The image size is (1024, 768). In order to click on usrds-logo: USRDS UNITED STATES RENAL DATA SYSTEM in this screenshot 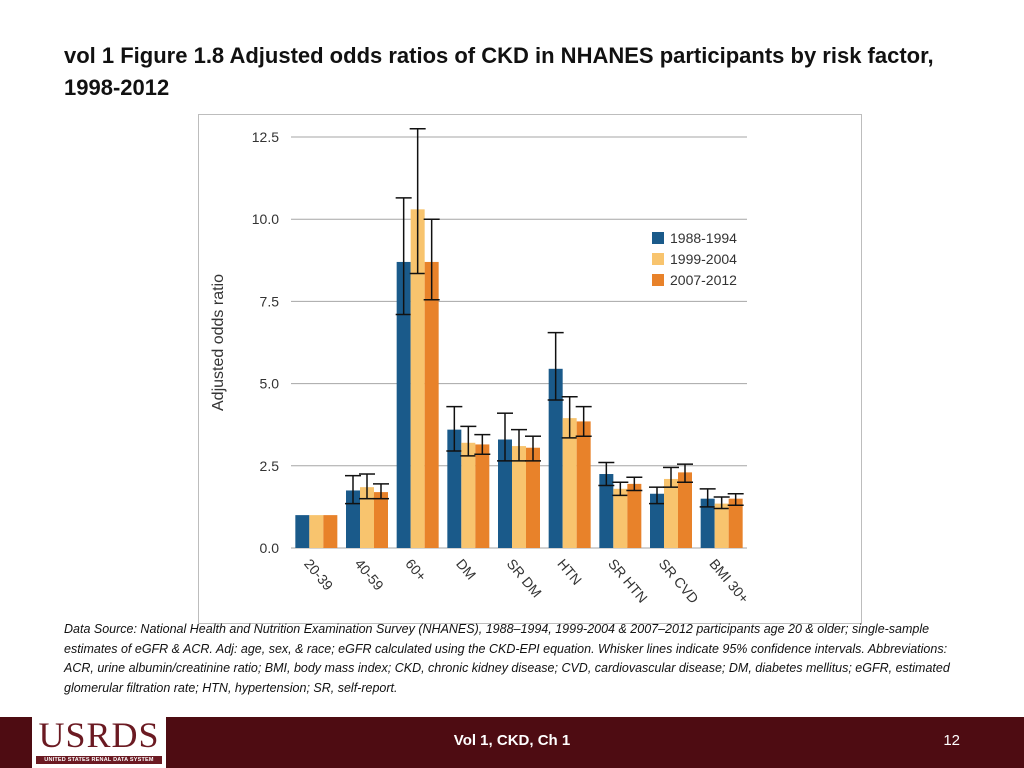, I will do `click(99, 740)`.